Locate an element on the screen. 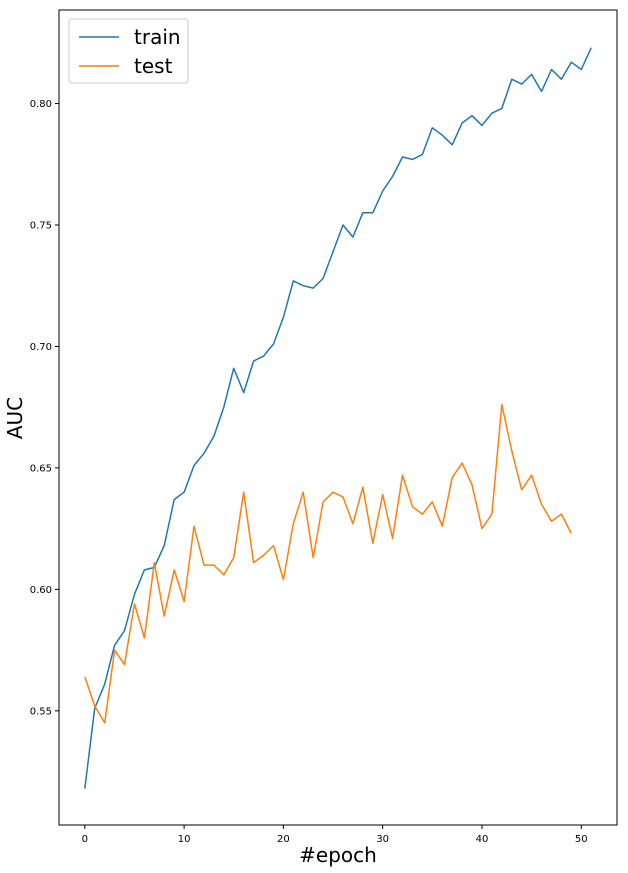  y-tick-label: 0.75 is located at coordinates (41, 225).